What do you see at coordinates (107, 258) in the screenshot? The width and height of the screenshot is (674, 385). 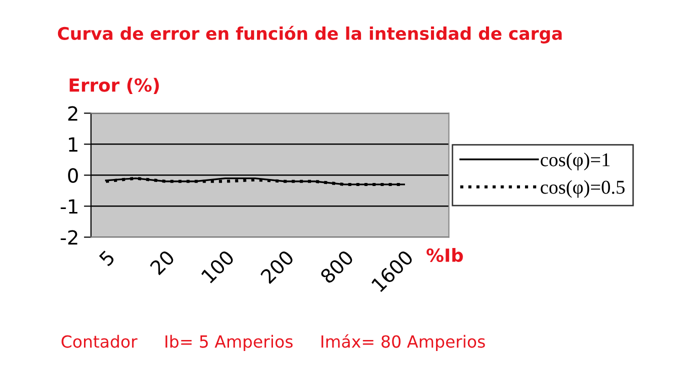 I see `x-tick-label: 5` at bounding box center [107, 258].